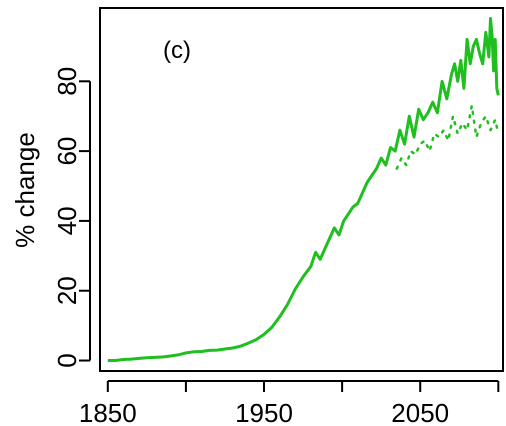  I want to click on y-tick-label: 80, so click(67, 81).